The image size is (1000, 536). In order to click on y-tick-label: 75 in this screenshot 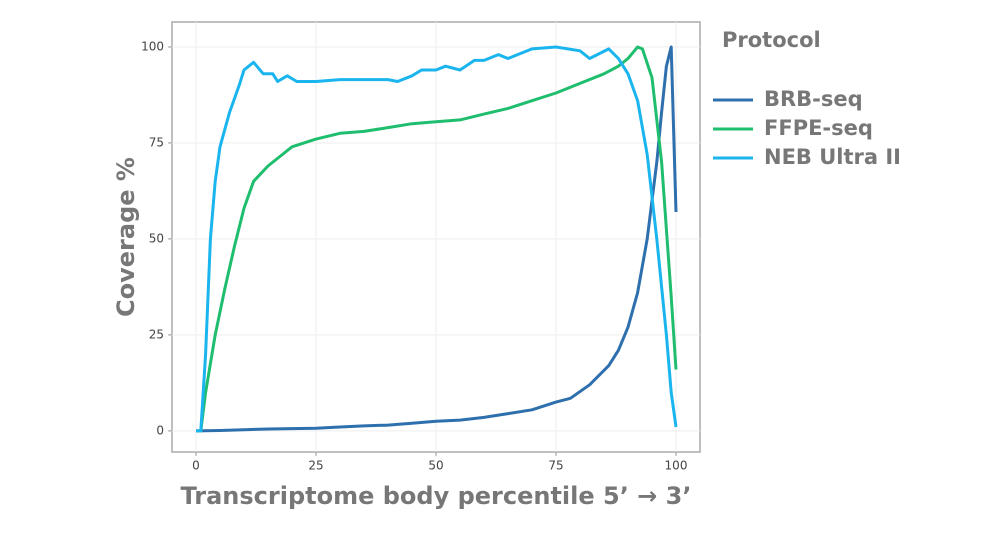, I will do `click(156, 142)`.